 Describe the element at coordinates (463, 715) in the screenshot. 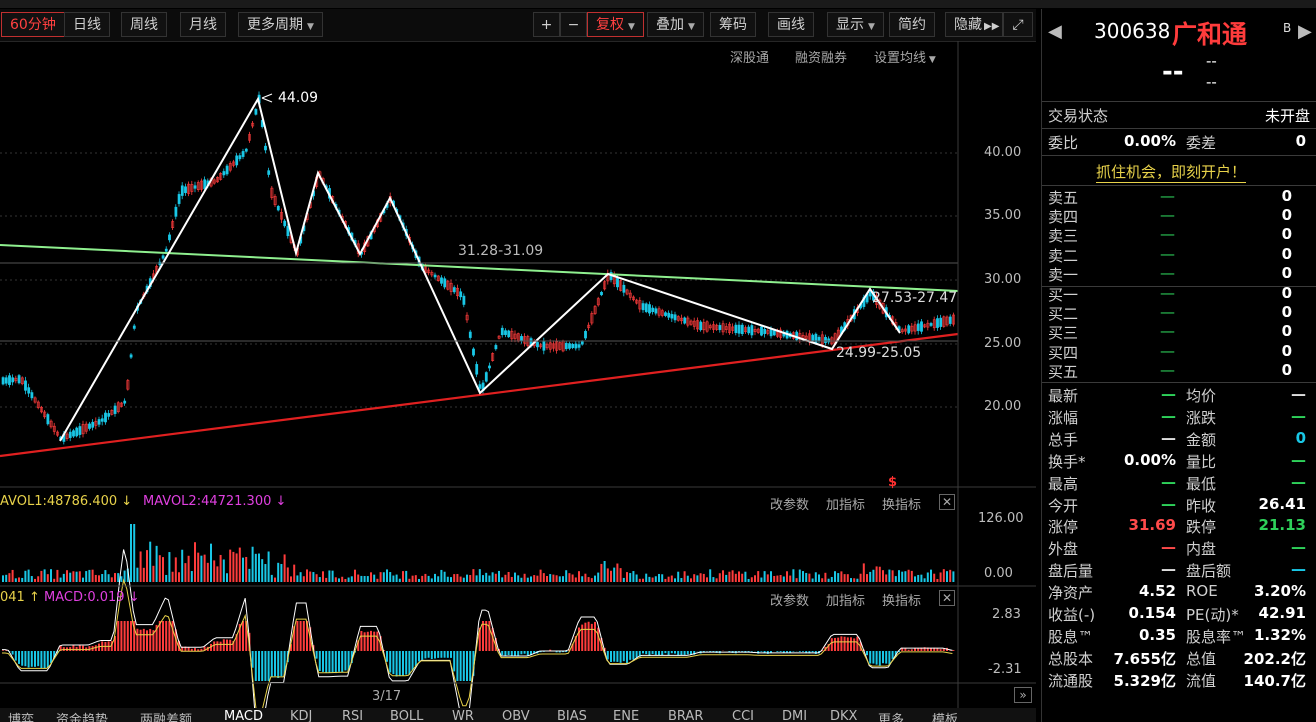

I see `tab-wr: WR` at that location.